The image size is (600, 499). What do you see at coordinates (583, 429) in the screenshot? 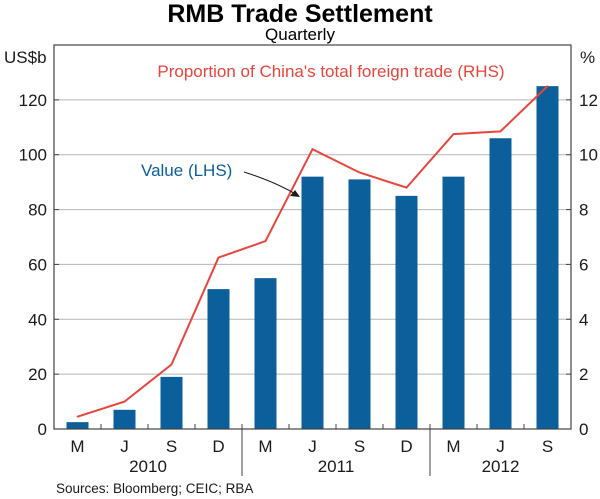
I see `right-tick-label: 0` at bounding box center [583, 429].